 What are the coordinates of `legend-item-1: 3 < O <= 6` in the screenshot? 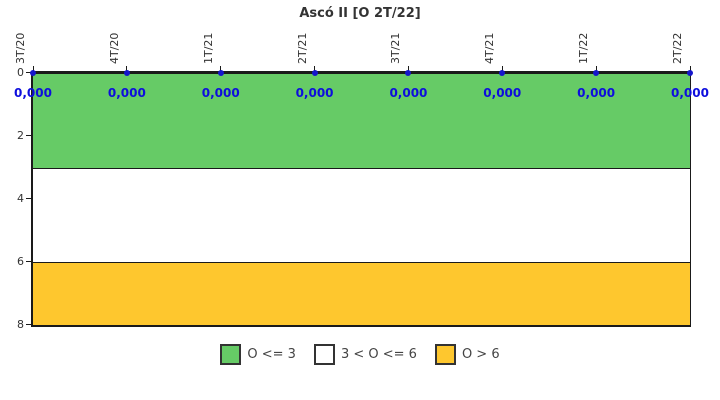 It's located at (365, 354).